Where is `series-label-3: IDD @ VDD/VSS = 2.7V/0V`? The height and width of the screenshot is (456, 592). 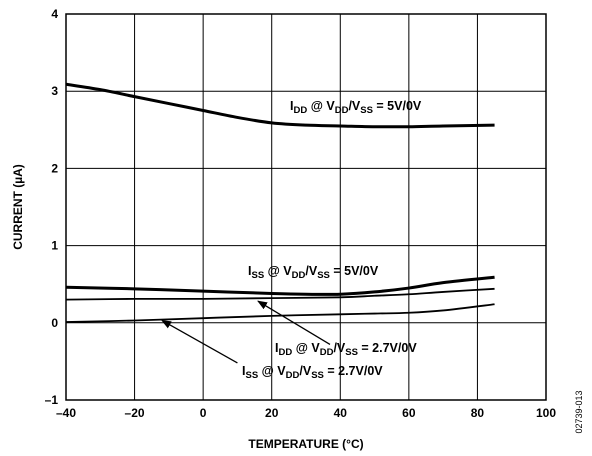 series-label-3: IDD @ VDD/VSS = 2.7V/0V is located at coordinates (346, 349).